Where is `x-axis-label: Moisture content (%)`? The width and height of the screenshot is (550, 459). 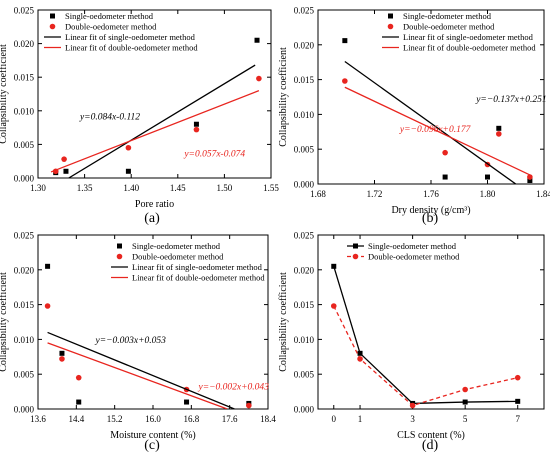 x-axis-label: Moisture content (%) is located at coordinates (153, 435).